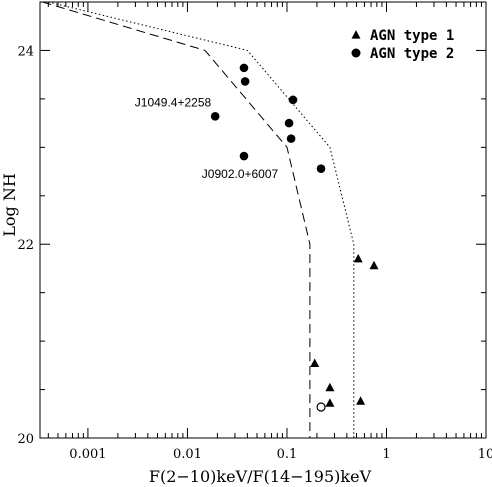 The width and height of the screenshot is (492, 487). What do you see at coordinates (402, 45) in the screenshot?
I see `legend: AGN type 1 AGN type 2` at bounding box center [402, 45].